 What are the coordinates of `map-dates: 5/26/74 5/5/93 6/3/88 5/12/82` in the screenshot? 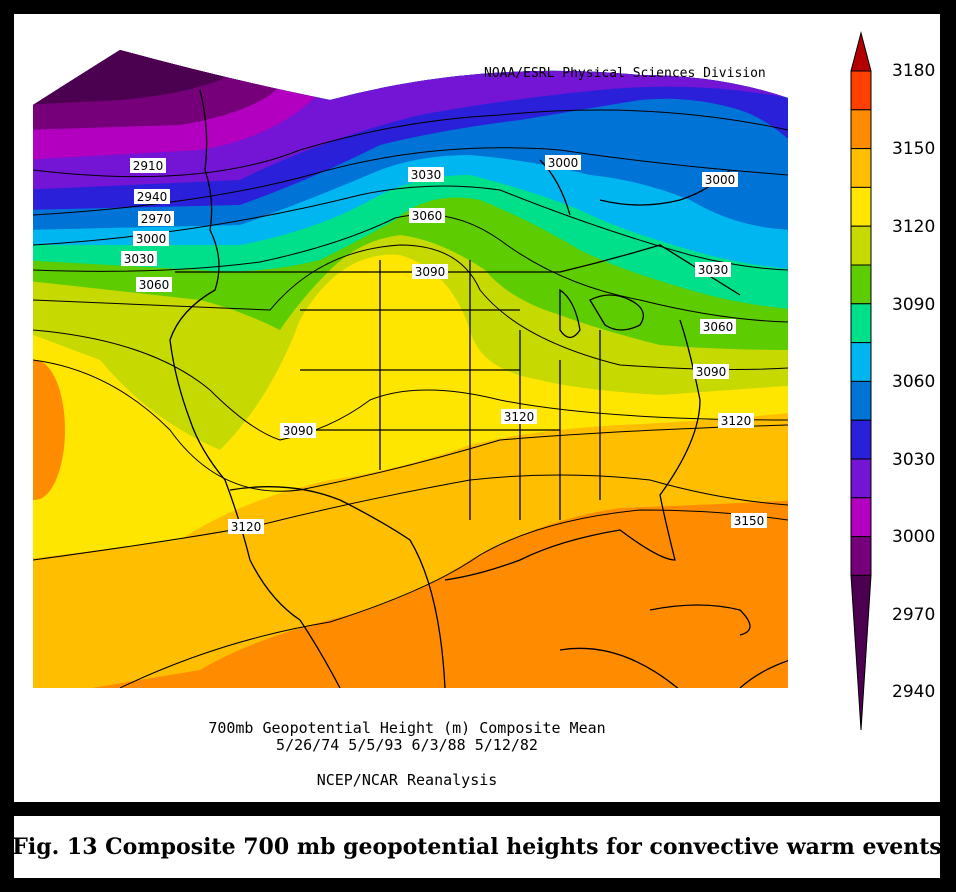 It's located at (407, 745).